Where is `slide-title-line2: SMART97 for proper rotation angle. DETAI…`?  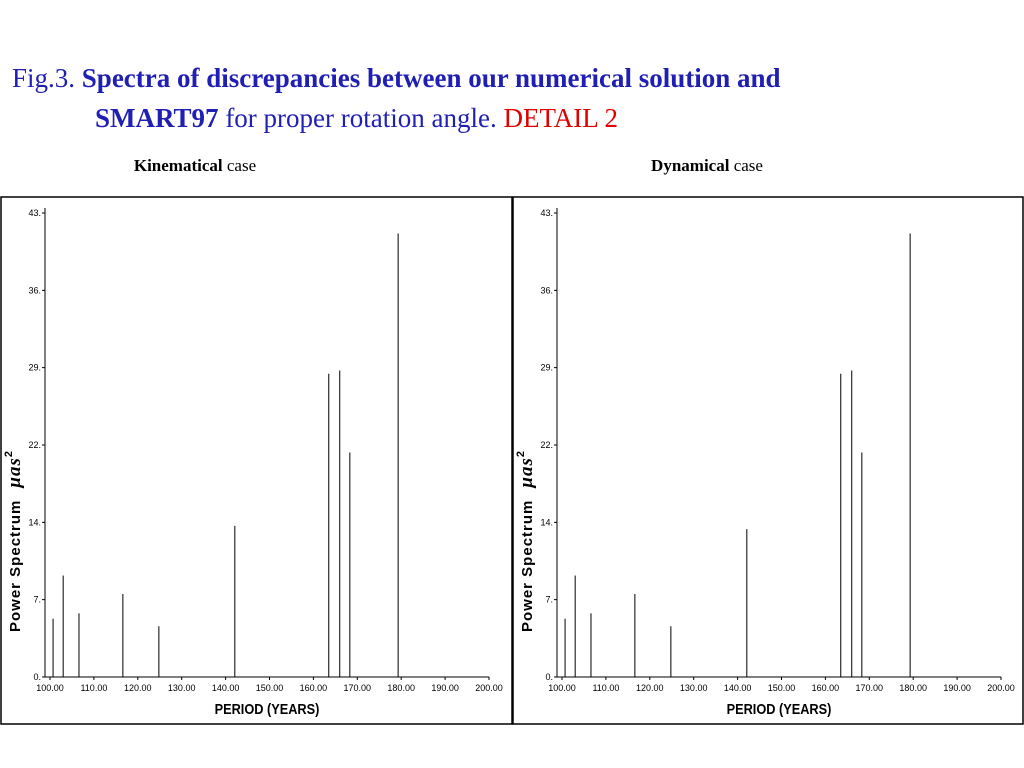
slide-title-line2: SMART97 for proper rotation angle. DETAI… is located at coordinates (356, 118).